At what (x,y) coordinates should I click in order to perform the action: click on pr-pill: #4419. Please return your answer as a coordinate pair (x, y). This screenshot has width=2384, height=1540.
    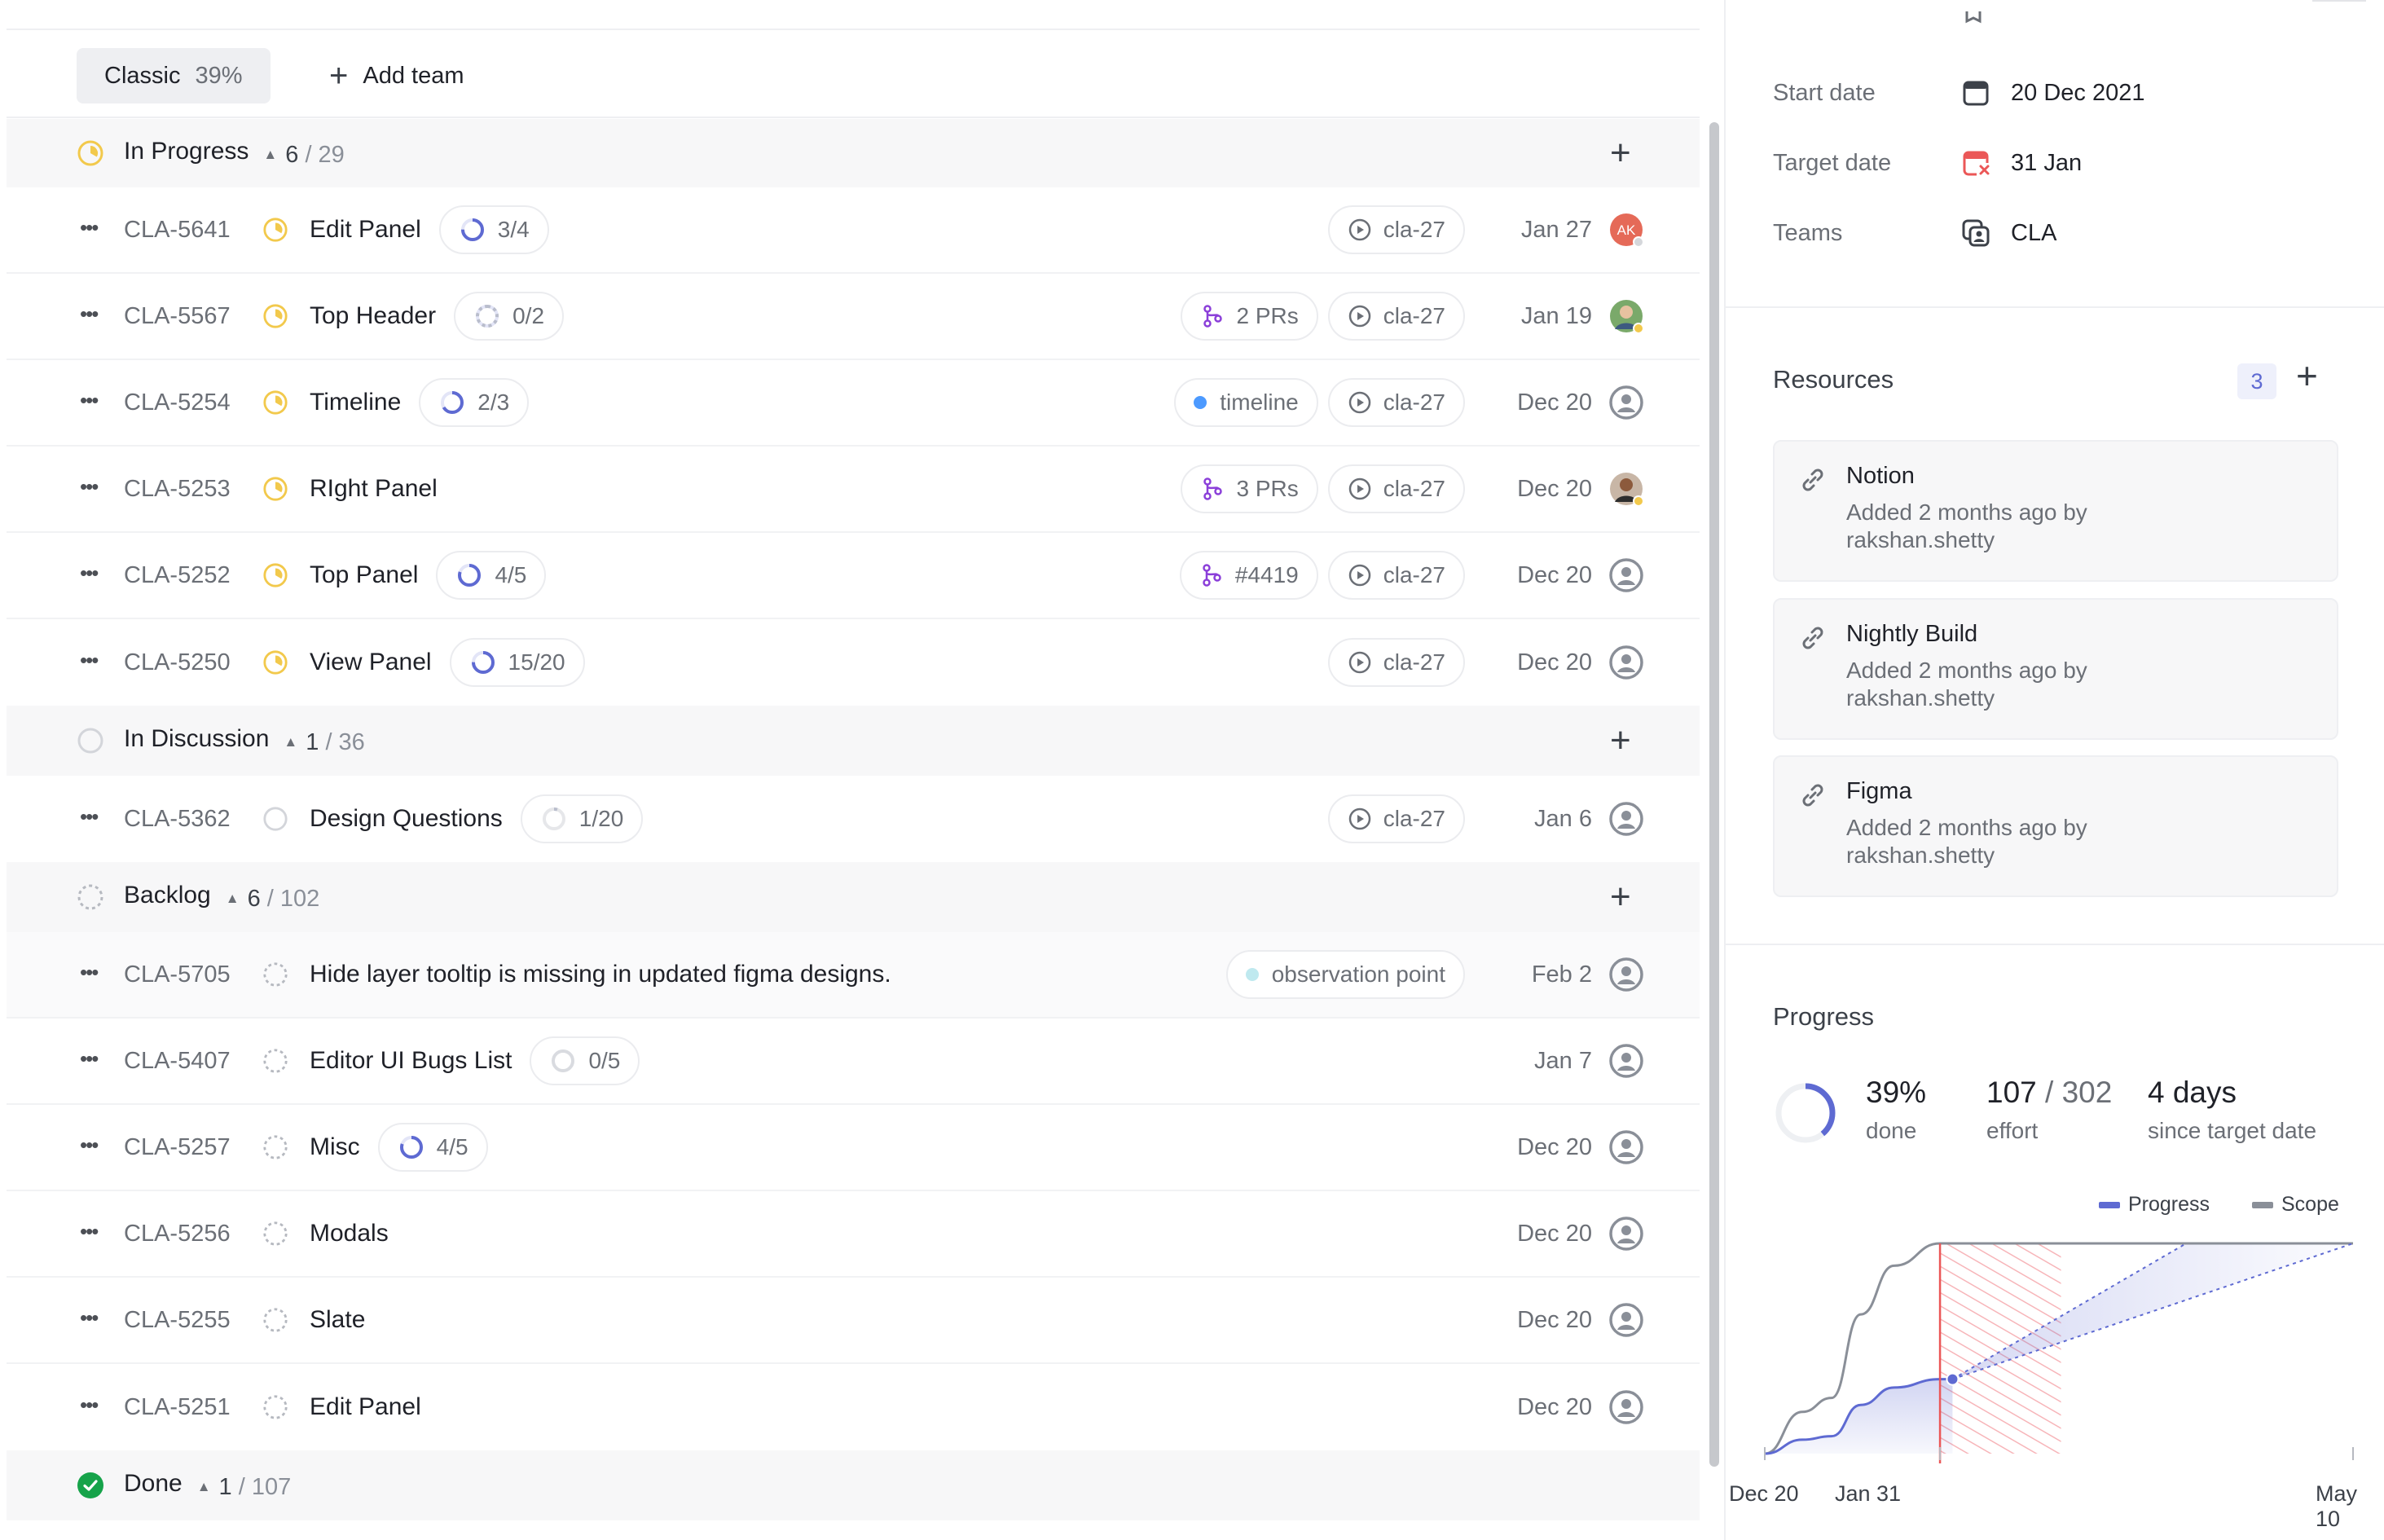
    Looking at the image, I should click on (1248, 575).